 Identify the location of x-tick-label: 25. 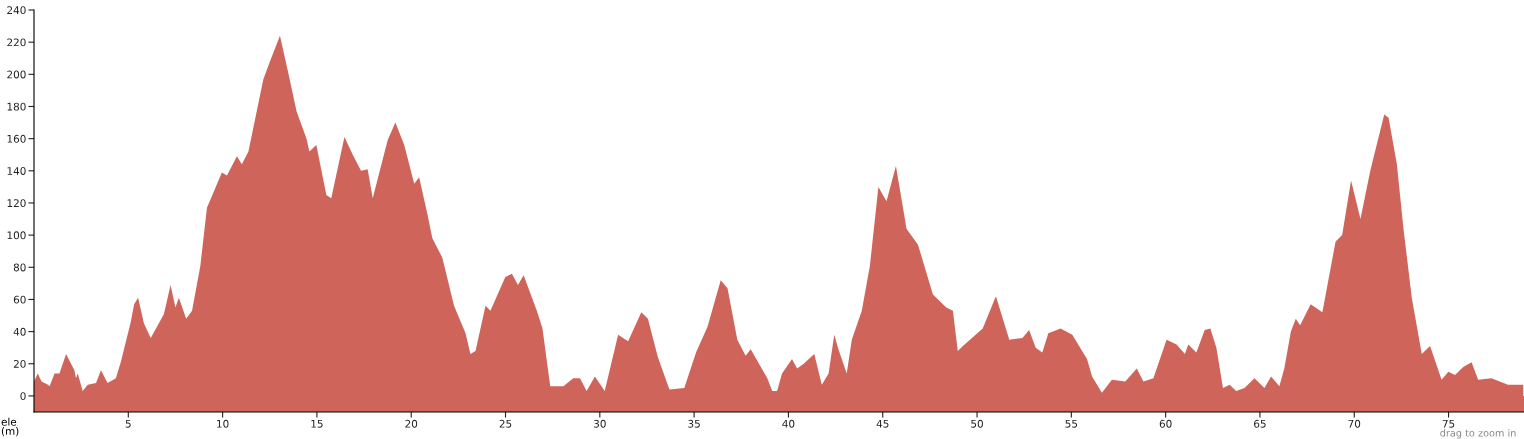
(505, 423).